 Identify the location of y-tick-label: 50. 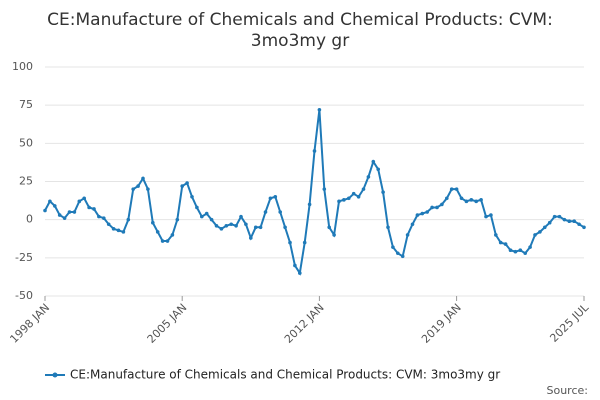
(26, 142).